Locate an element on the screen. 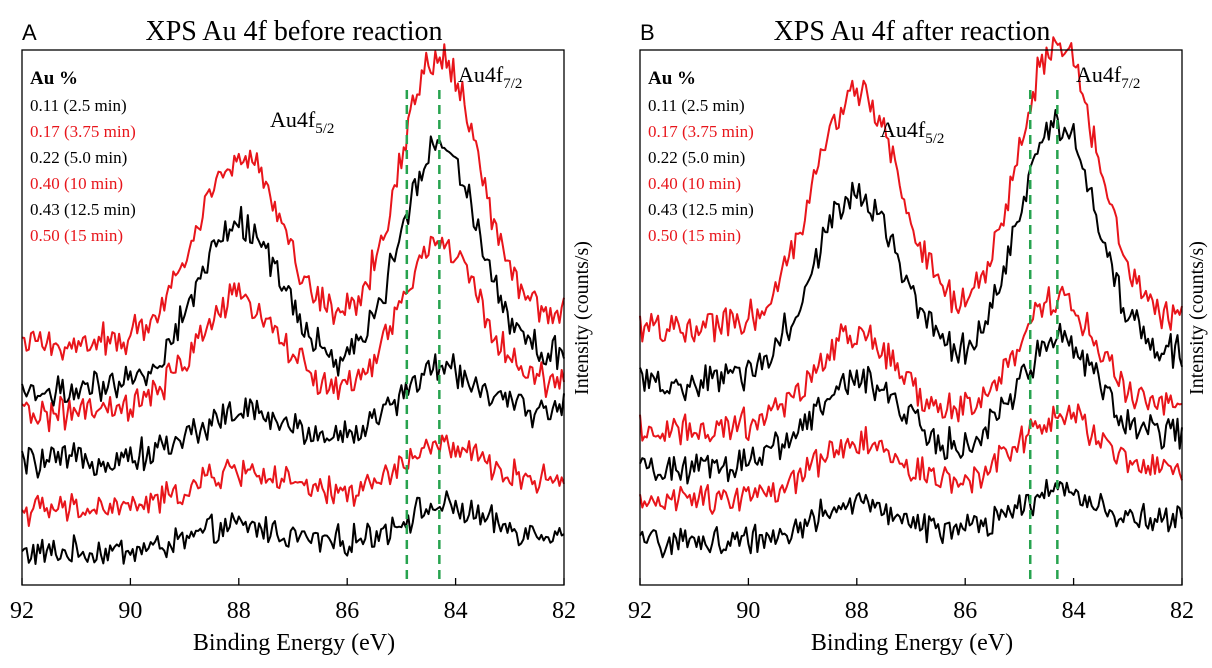  panel-b-reference-lines is located at coordinates (1043, 337).